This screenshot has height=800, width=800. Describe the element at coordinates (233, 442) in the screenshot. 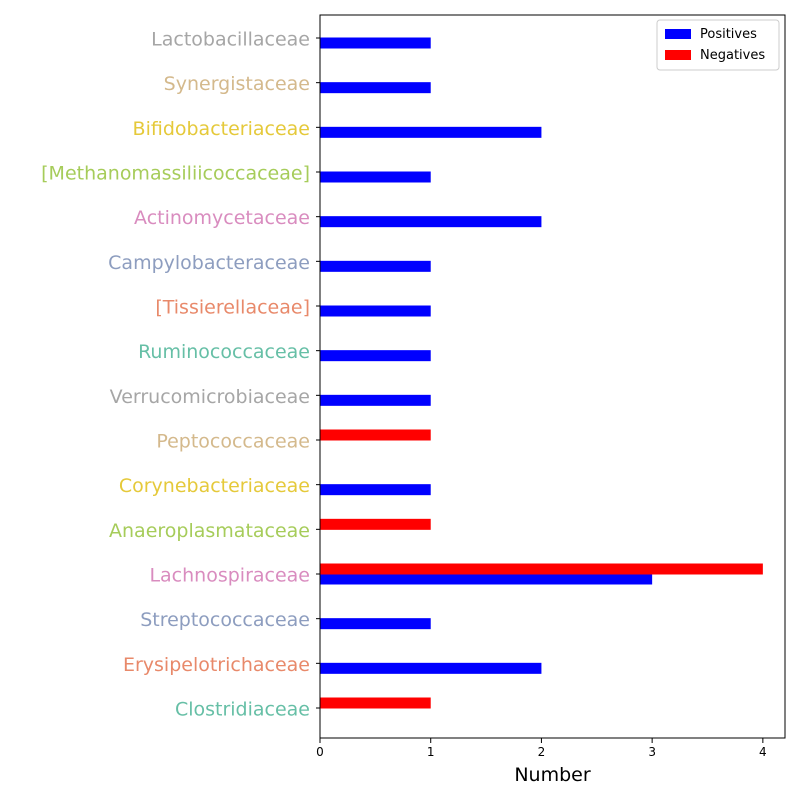

I see `category-label: Peptococcaceae` at that location.